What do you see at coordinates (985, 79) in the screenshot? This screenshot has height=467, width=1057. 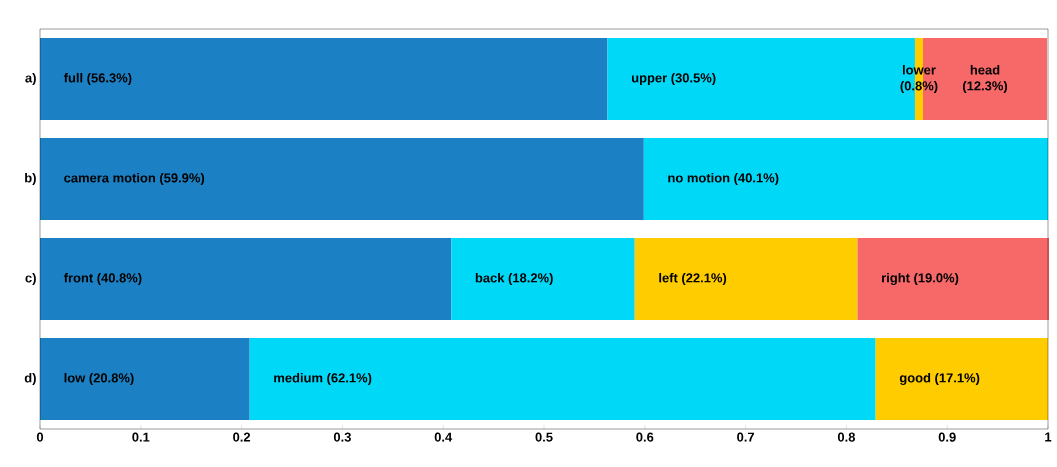 I see `data-label: head (12.3%)` at bounding box center [985, 79].